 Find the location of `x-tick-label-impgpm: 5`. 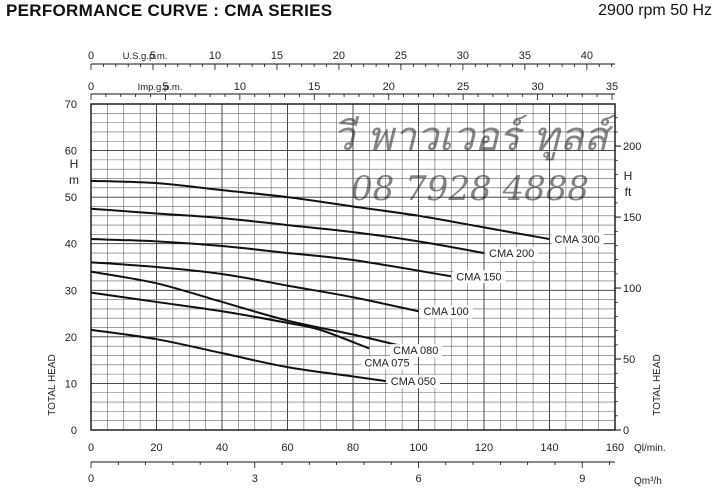

x-tick-label-impgpm: 5 is located at coordinates (165, 87).